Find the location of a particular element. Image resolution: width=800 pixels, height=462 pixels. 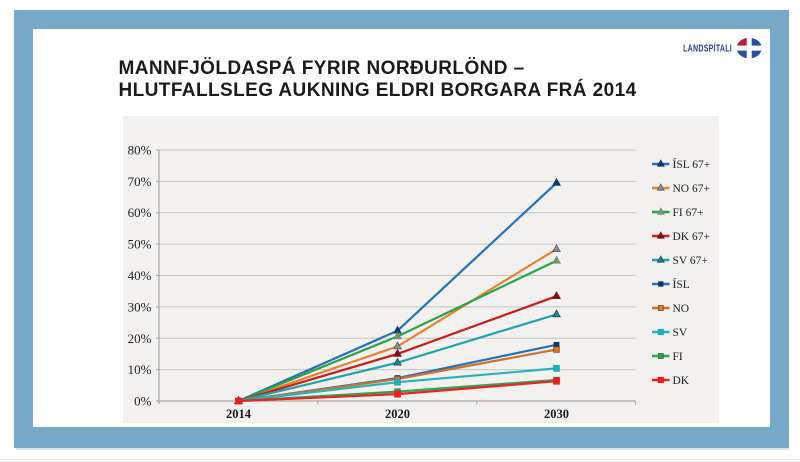

svg-text: 30% is located at coordinates (140, 306).